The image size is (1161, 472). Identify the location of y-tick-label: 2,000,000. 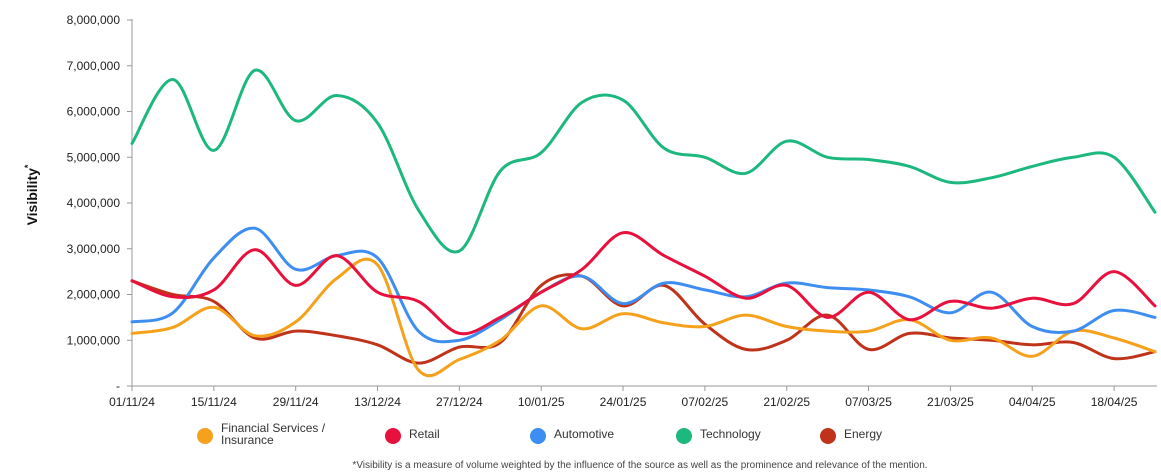
(94, 295).